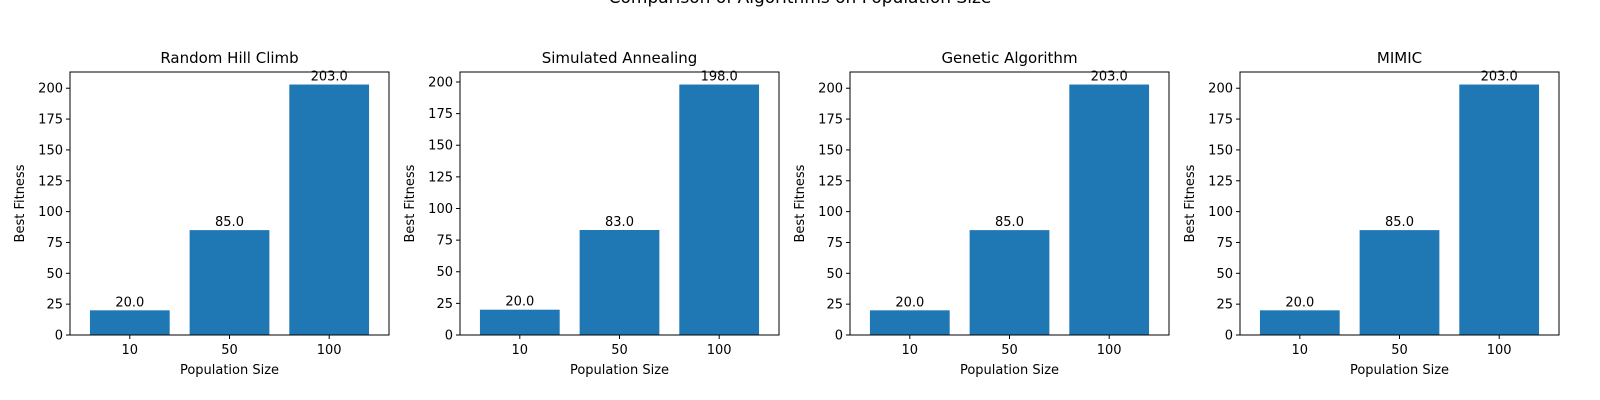 The image size is (1600, 400). Describe the element at coordinates (1009, 58) in the screenshot. I see `subplot-title: Genetic Algorithm` at that location.